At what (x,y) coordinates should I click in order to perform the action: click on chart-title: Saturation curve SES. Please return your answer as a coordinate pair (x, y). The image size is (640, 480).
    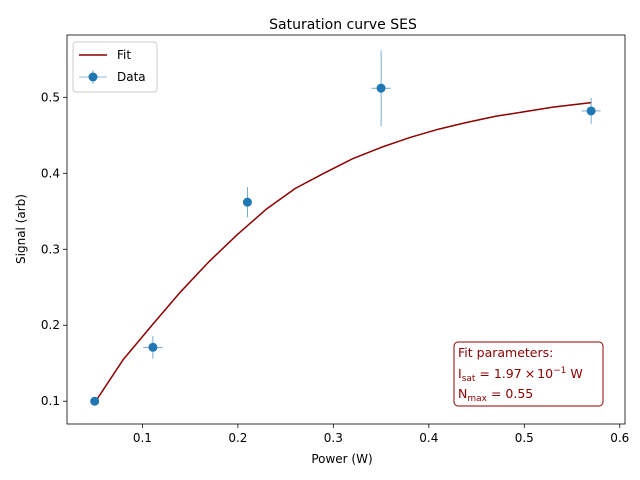
    Looking at the image, I should click on (343, 25).